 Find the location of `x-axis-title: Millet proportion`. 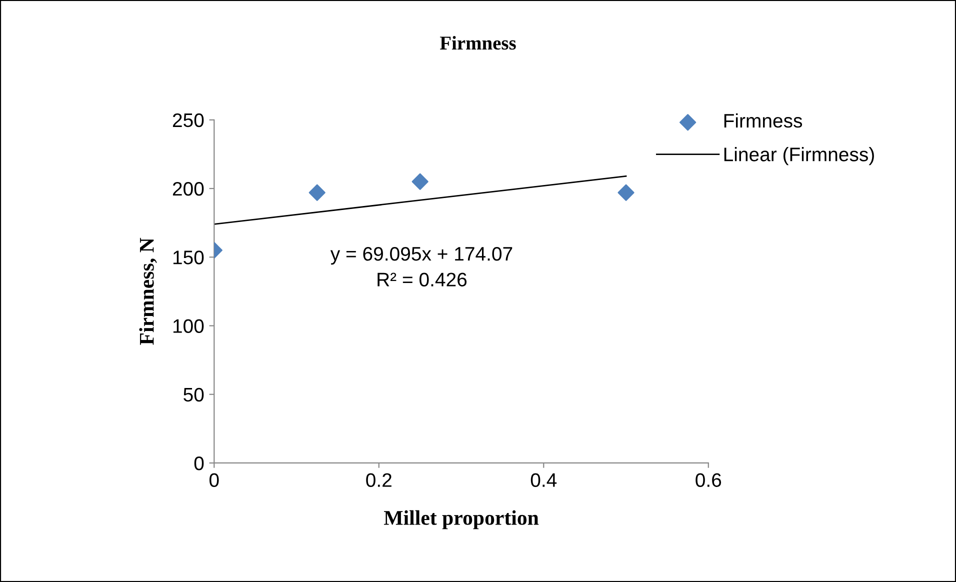

x-axis-title: Millet proportion is located at coordinates (461, 520).